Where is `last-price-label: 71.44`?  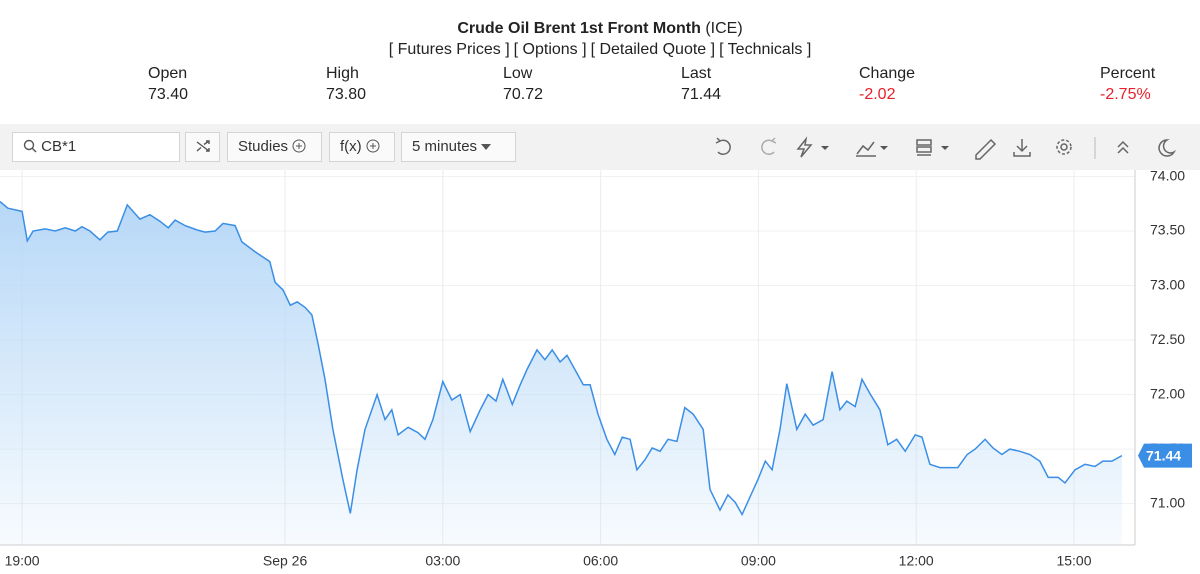
last-price-label: 71.44 is located at coordinates (1163, 455).